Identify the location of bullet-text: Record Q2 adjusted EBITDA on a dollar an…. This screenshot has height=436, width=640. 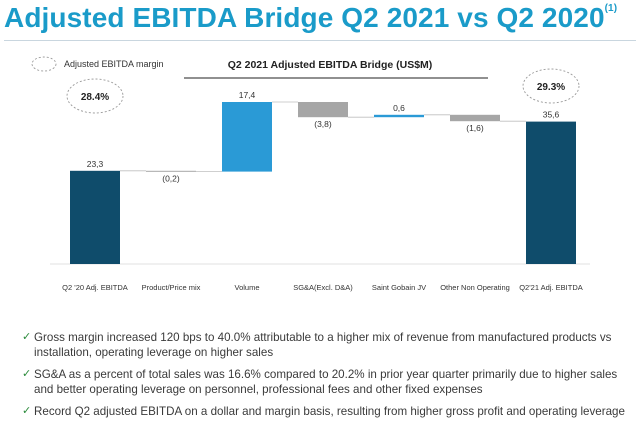
(329, 411).